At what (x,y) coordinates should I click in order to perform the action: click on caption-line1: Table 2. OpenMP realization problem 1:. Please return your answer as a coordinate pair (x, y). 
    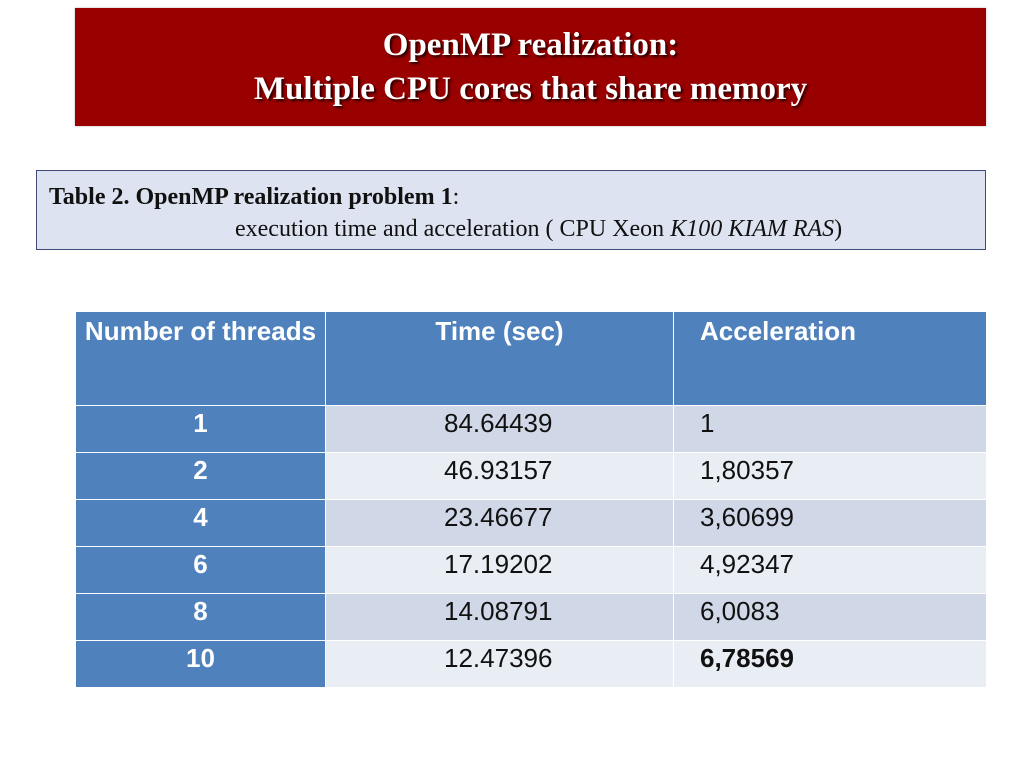
    Looking at the image, I should click on (254, 197).